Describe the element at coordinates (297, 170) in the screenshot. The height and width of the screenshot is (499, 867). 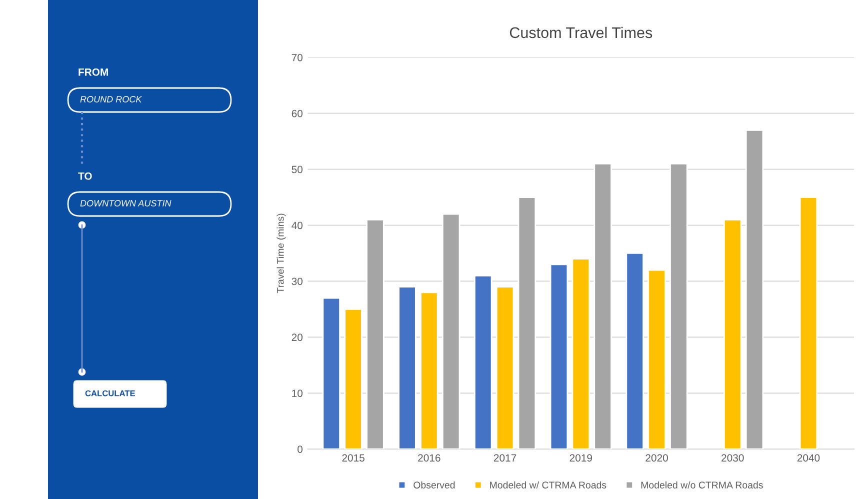
I see `y-tick-label: 50` at that location.